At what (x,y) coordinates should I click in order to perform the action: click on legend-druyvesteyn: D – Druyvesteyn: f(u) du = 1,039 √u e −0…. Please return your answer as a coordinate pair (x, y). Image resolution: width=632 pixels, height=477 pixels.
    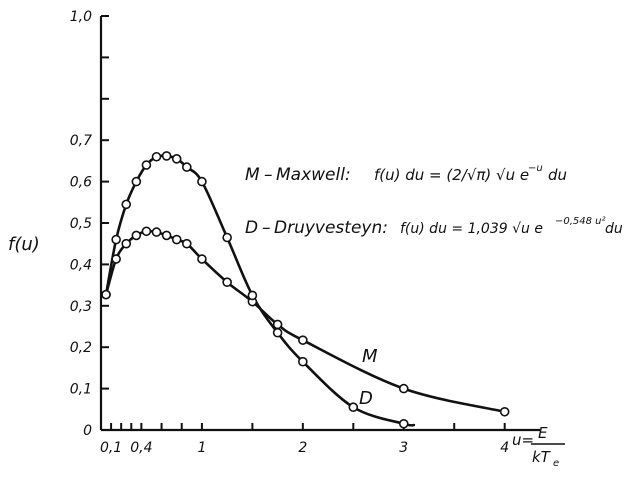
    Looking at the image, I should click on (434, 227).